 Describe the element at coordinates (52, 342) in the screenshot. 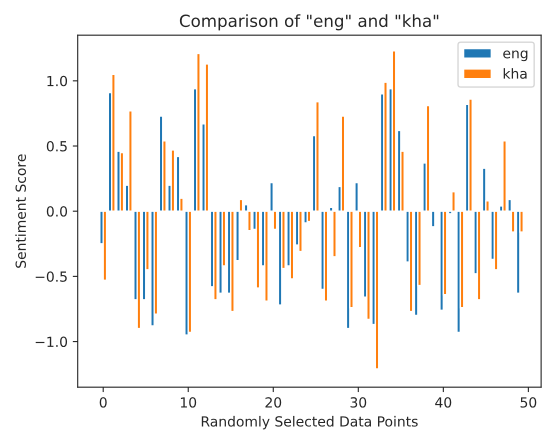

I see `y-tick-label: −1.0` at that location.